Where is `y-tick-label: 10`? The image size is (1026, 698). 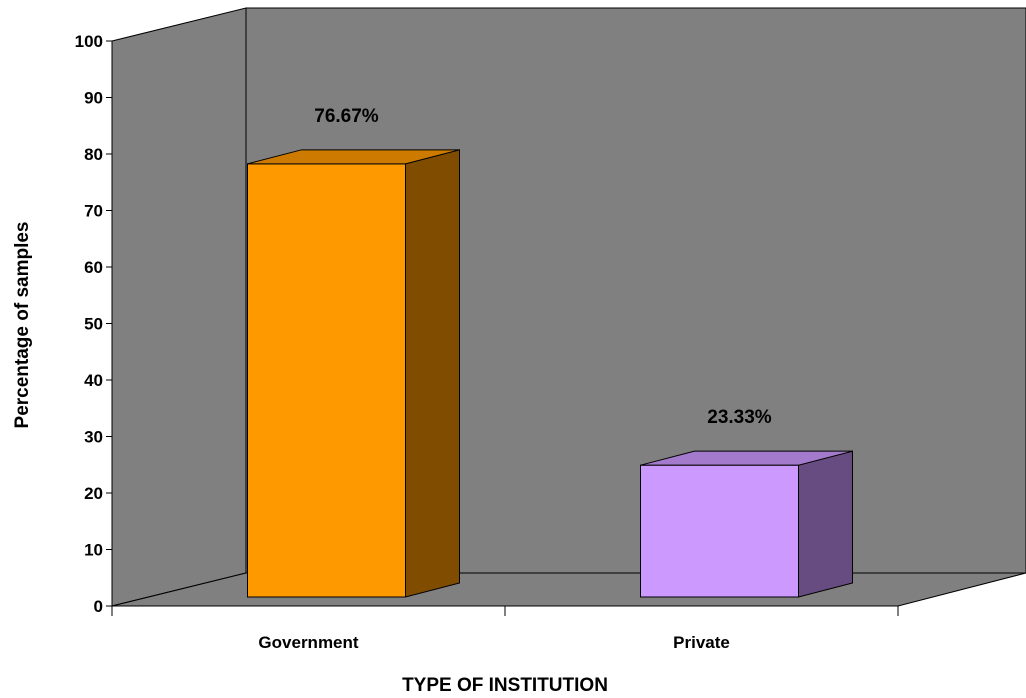
y-tick-label: 10 is located at coordinates (93, 550).